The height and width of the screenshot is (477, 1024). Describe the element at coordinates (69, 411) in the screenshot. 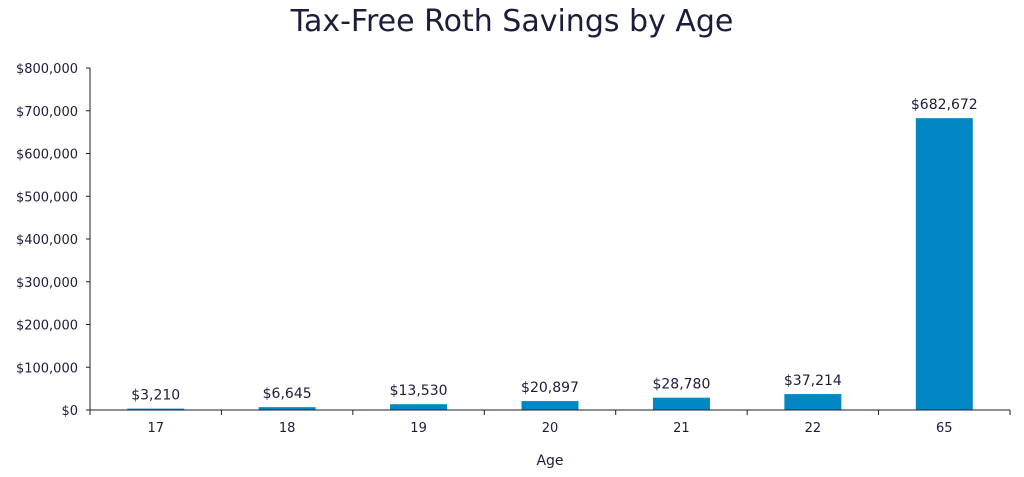

I see `y-tick-label: $0` at that location.